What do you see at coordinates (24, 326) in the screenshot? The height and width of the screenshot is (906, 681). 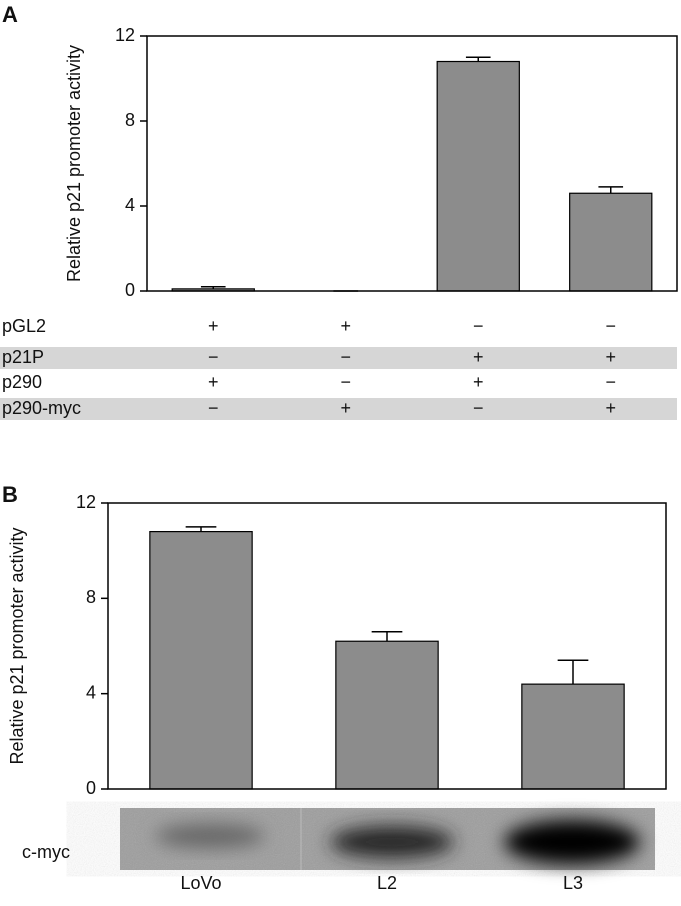 I see `condition-label: pGL2` at bounding box center [24, 326].